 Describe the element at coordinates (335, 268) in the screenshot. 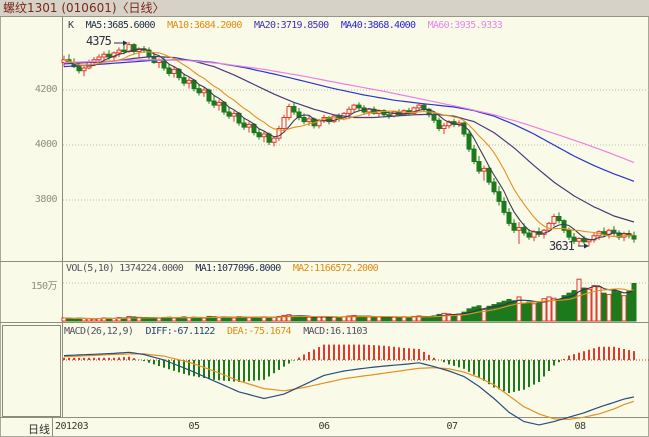

I see `vol-ma2-value: MA2:1166572.2000` at that location.